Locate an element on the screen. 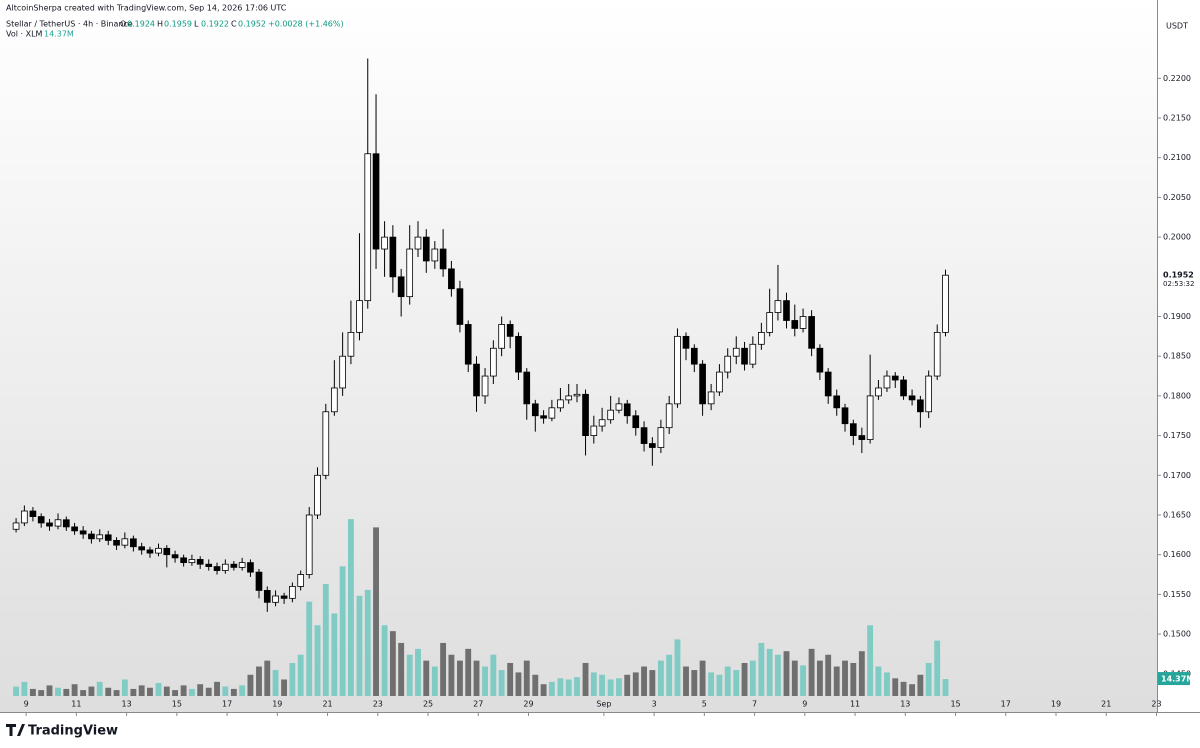 This screenshot has width=1200, height=748. x-tick-label: 11 is located at coordinates (855, 704).